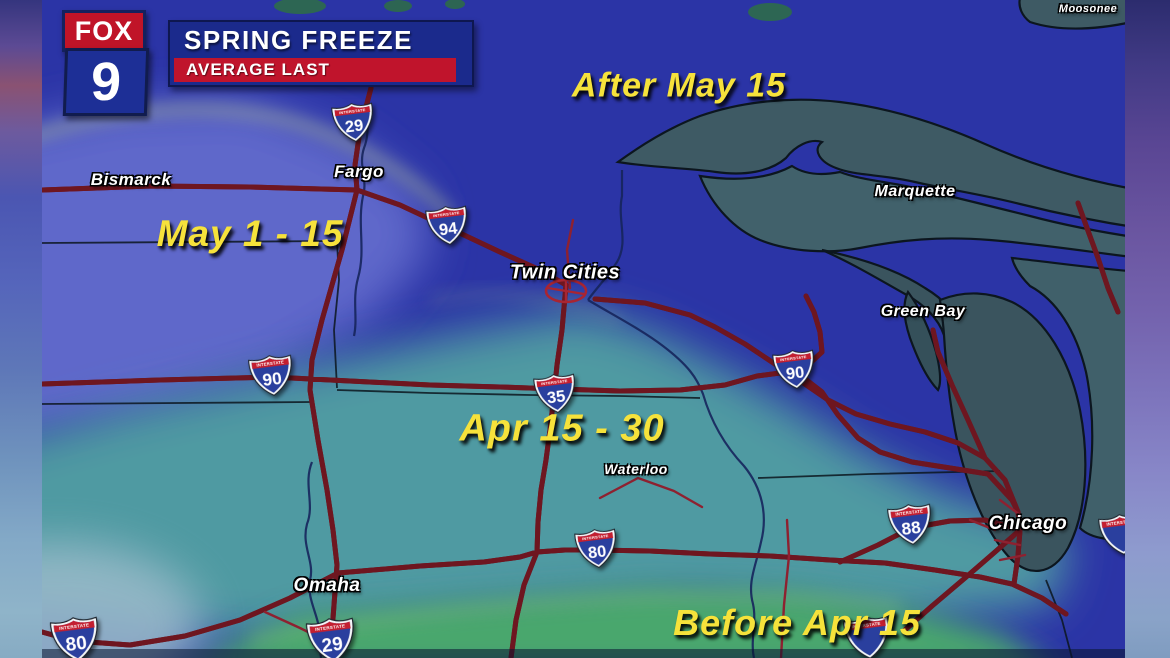  I want to click on banner-title: SPRING FREEZE, so click(298, 39).